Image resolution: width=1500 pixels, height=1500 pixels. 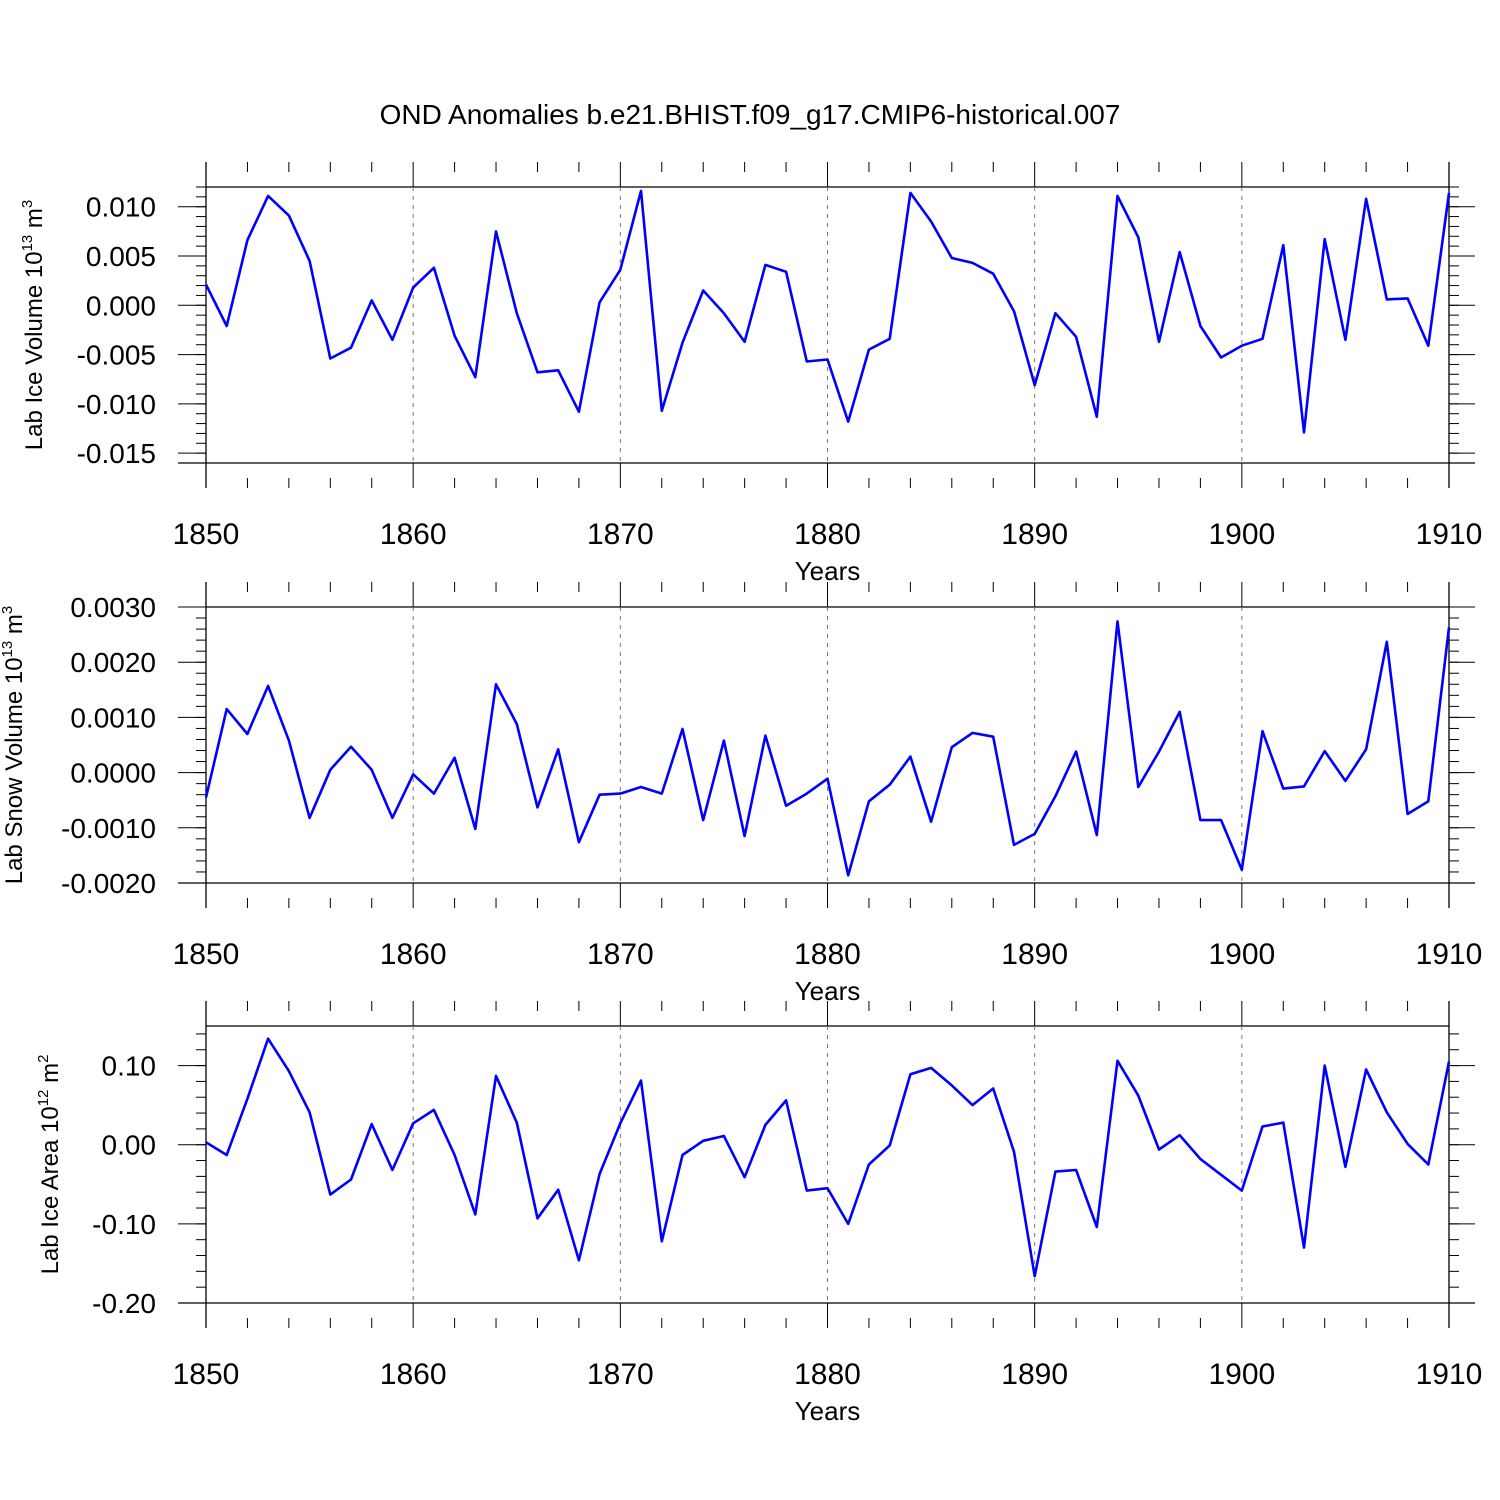 What do you see at coordinates (34, 350) in the screenshot?
I see `y-axis-title-text: Lab Ice Volume 10` at bounding box center [34, 350].